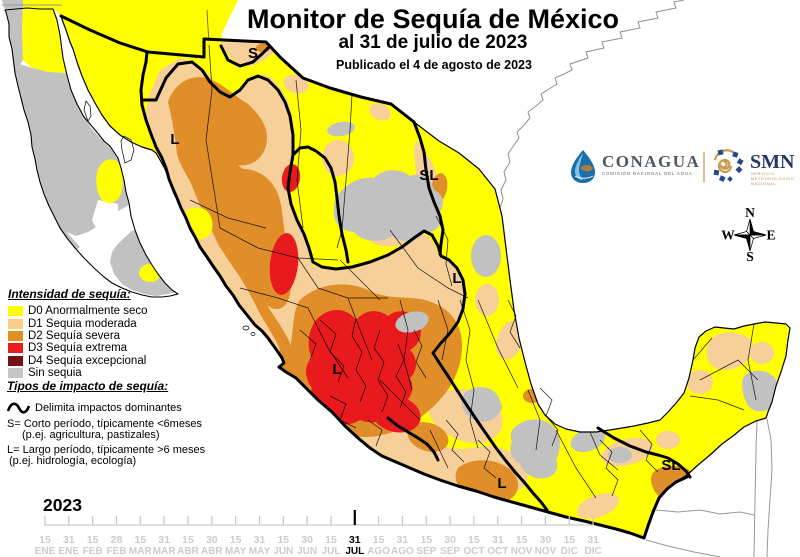 This screenshot has width=800, height=557. What do you see at coordinates (763, 183) in the screenshot?
I see `svg-text: NACIONAL` at bounding box center [763, 183].